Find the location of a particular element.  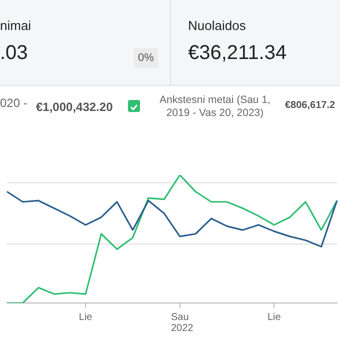

text: €1,000,432.20 is located at coordinates (74, 107).